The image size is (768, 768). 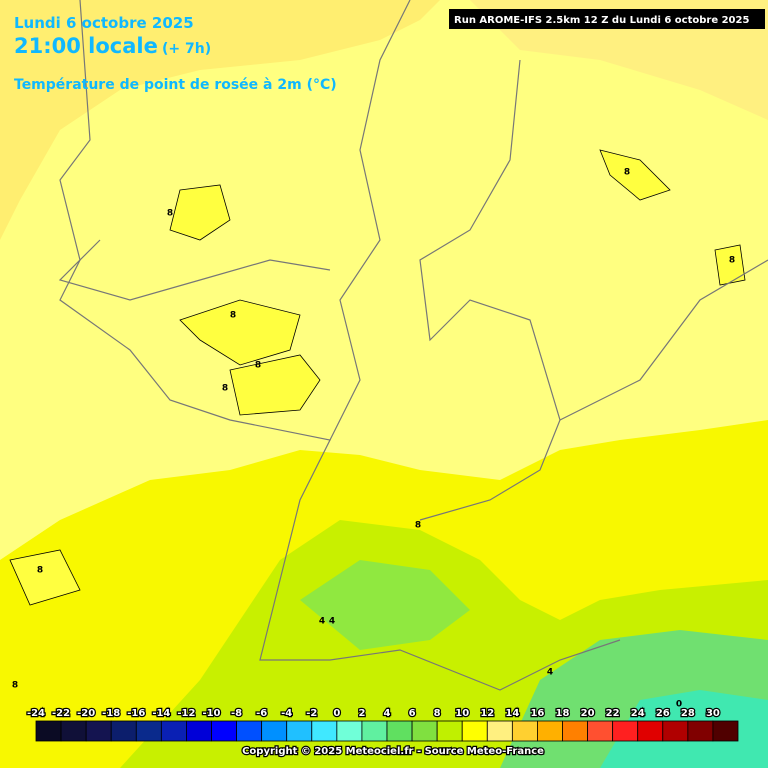 I want to click on legend-label: -2, so click(x=311, y=713).